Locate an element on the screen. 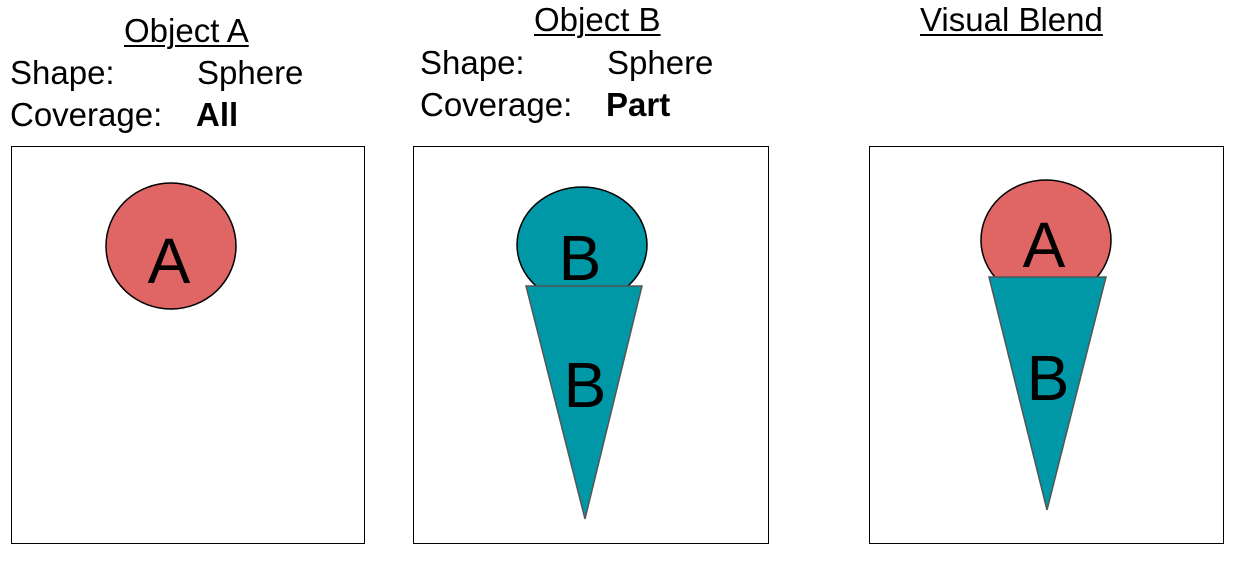 This screenshot has width=1240, height=564. object-b-coverage-row: Coverage: Part is located at coordinates (545, 104).